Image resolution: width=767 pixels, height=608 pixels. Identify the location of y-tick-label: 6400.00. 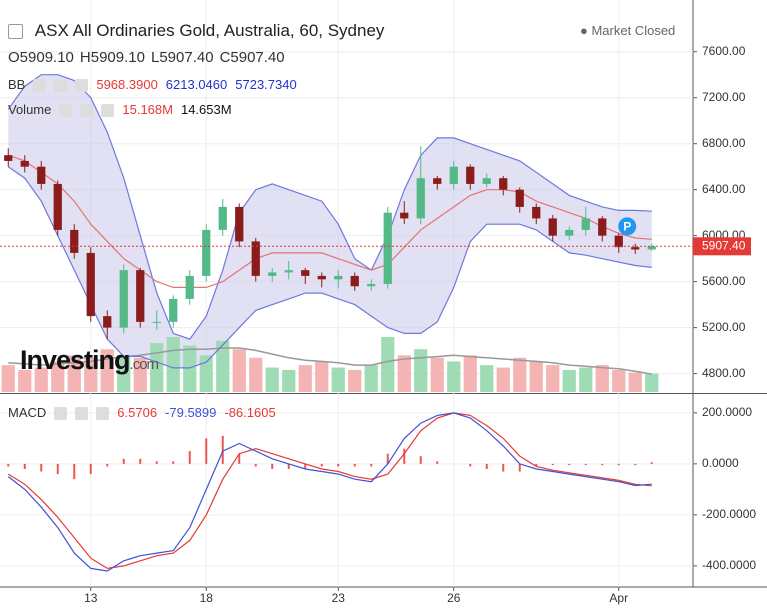
(724, 189).